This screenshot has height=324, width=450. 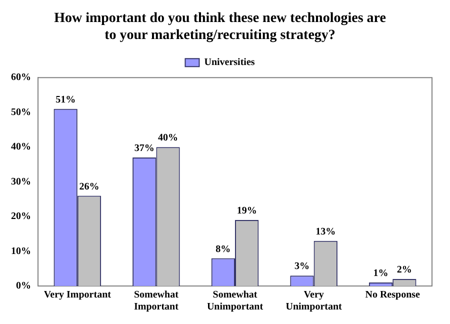 I want to click on y-tick-label: 50%, so click(x=21, y=112).